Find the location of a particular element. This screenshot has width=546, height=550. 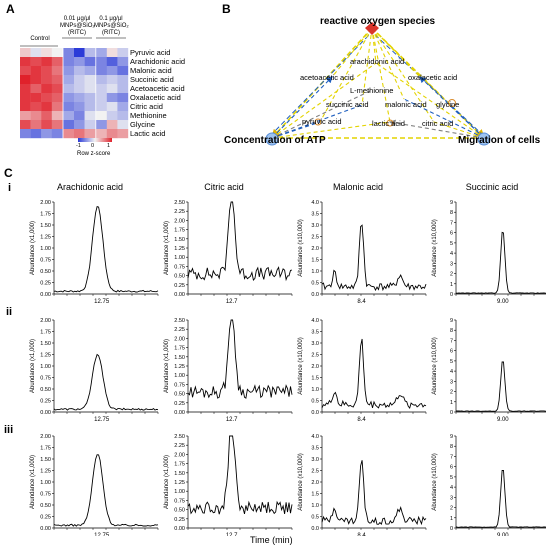

heatmap-row-label: Glycine is located at coordinates (143, 124).